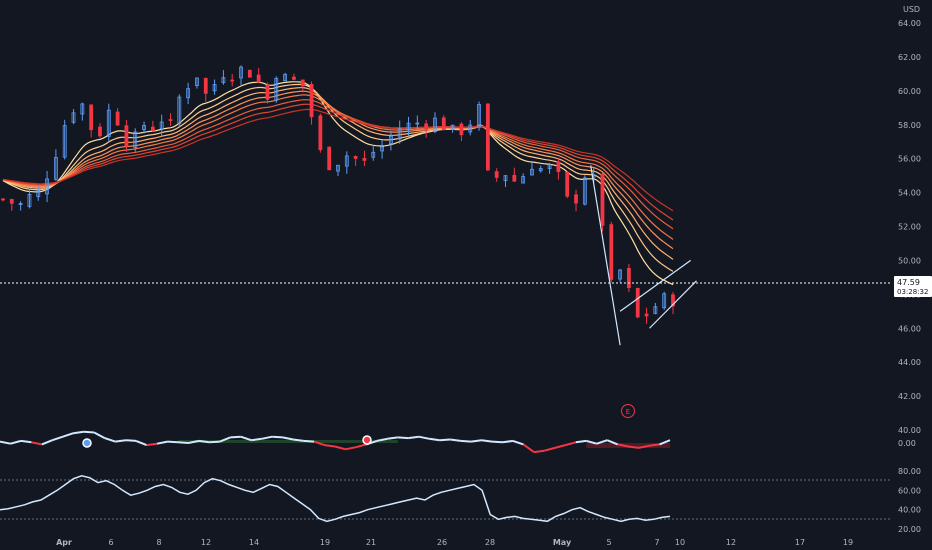 The height and width of the screenshot is (550, 932). I want to click on price-tick-label: 64.00, so click(909, 23).